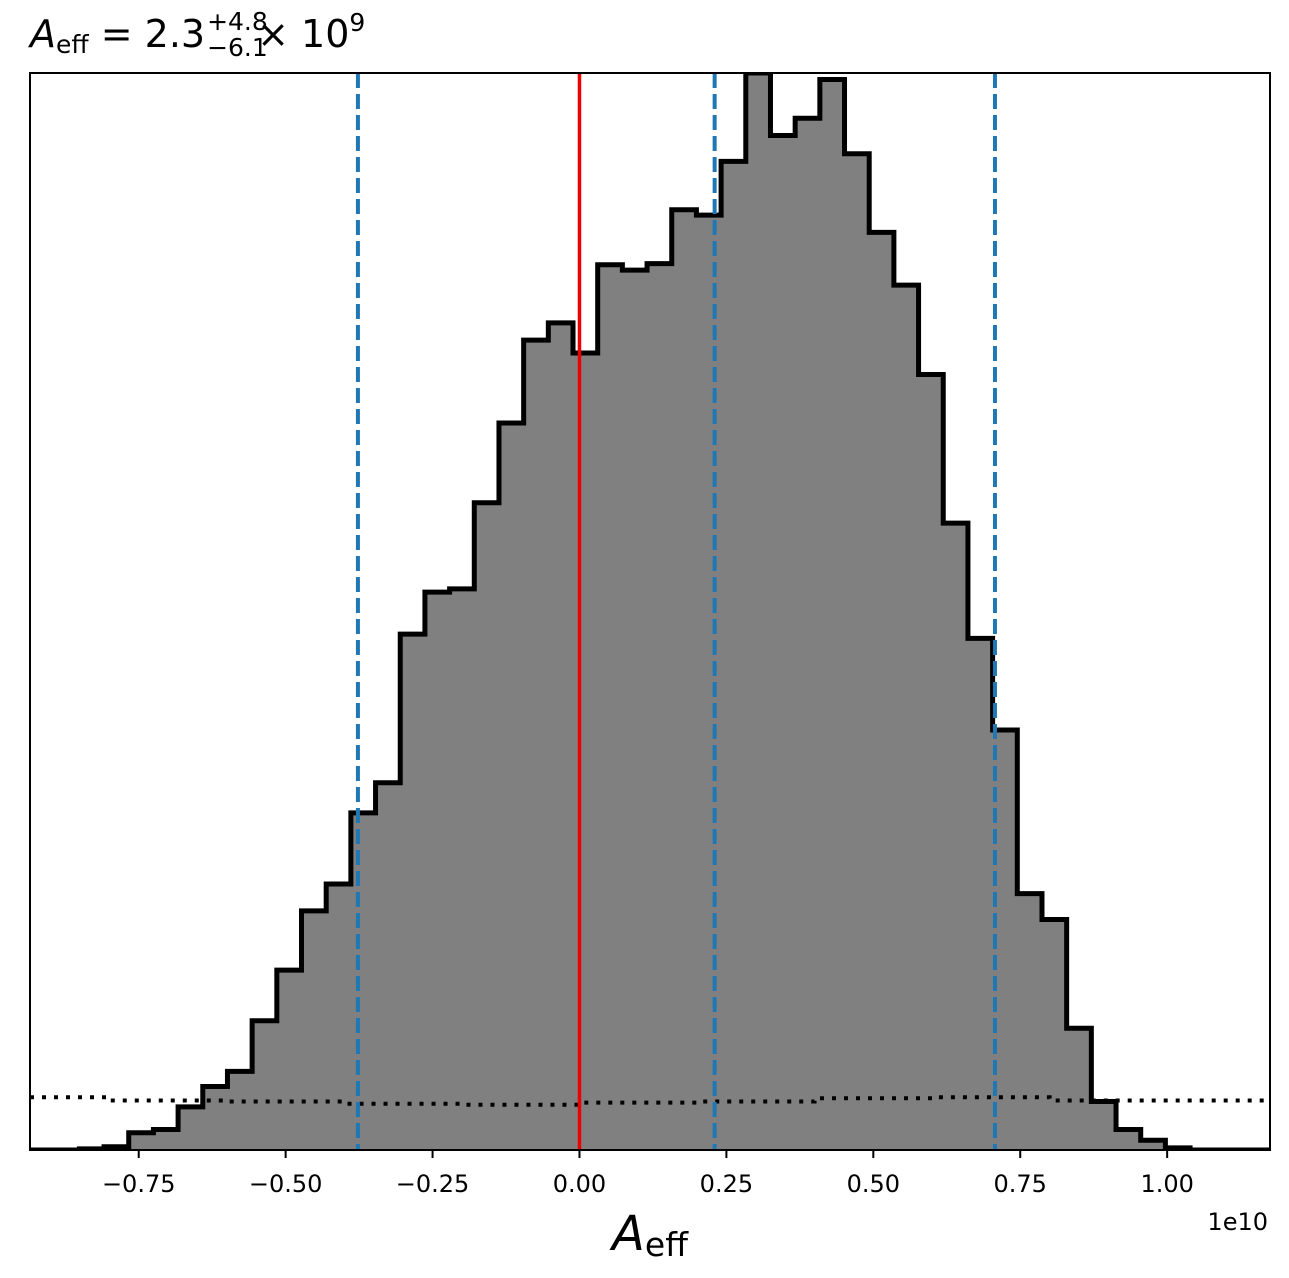  I want to click on title-median: 2.3, so click(175, 34).